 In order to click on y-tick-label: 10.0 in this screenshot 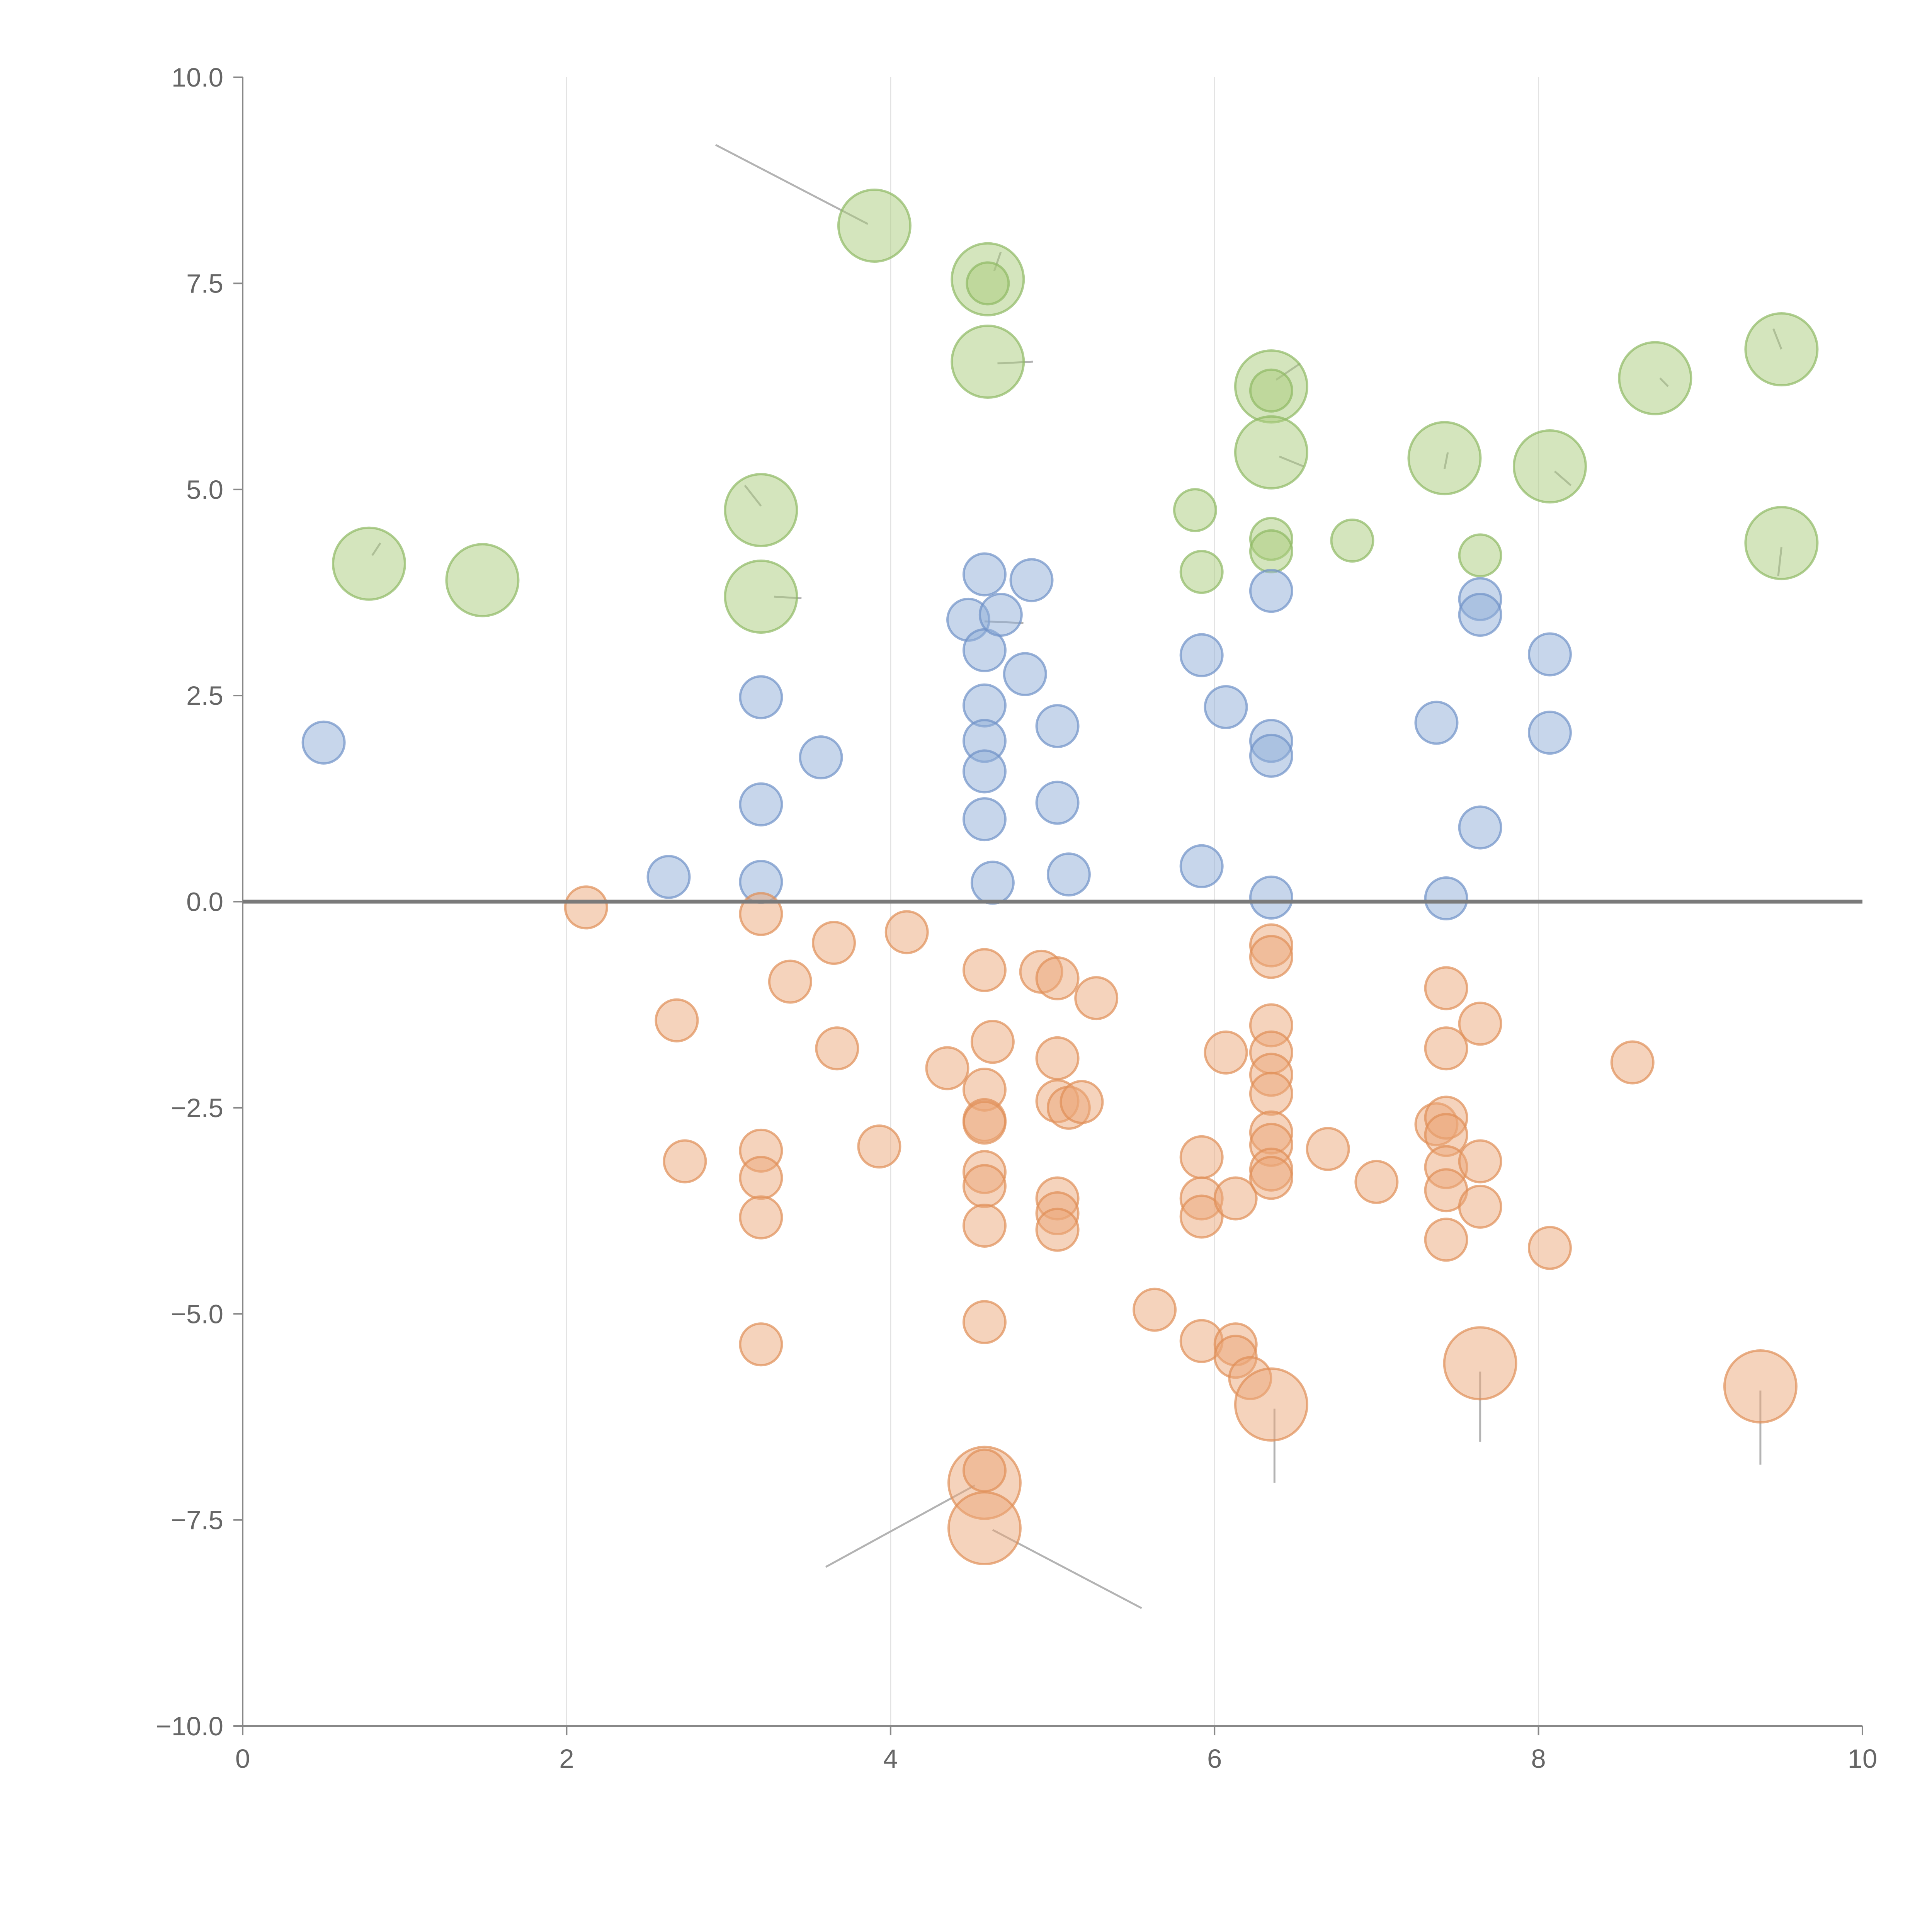, I will do `click(198, 78)`.